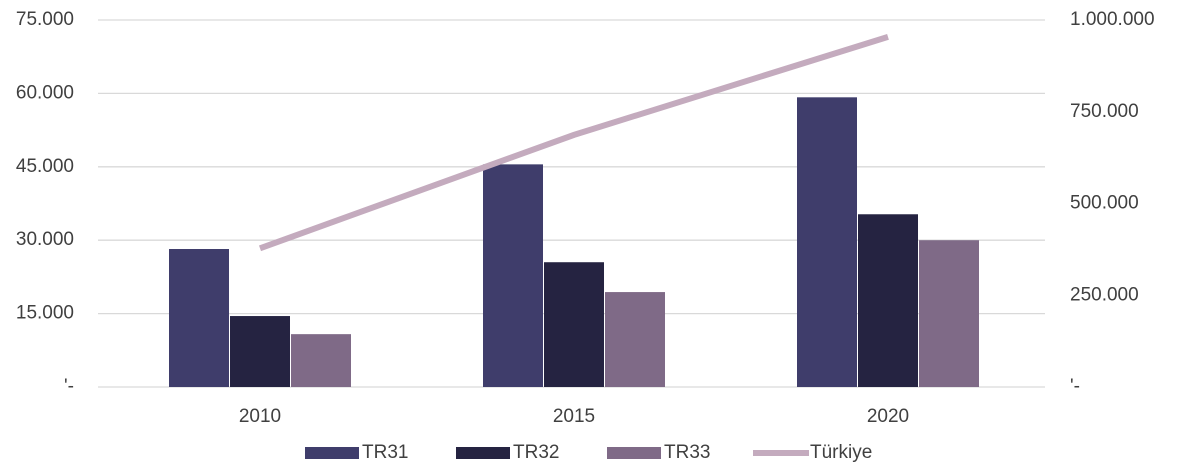  What do you see at coordinates (1112, 19) in the screenshot?
I see `y2-tick-label: 1.000.000` at bounding box center [1112, 19].